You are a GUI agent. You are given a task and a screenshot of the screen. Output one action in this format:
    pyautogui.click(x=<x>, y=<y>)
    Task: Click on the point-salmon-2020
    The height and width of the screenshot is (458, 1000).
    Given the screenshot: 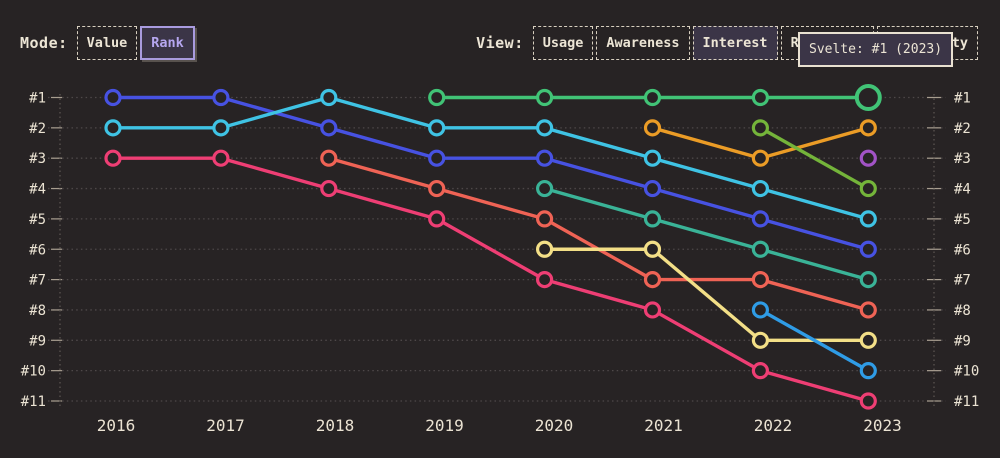 What is the action you would take?
    pyautogui.click(x=544, y=219)
    